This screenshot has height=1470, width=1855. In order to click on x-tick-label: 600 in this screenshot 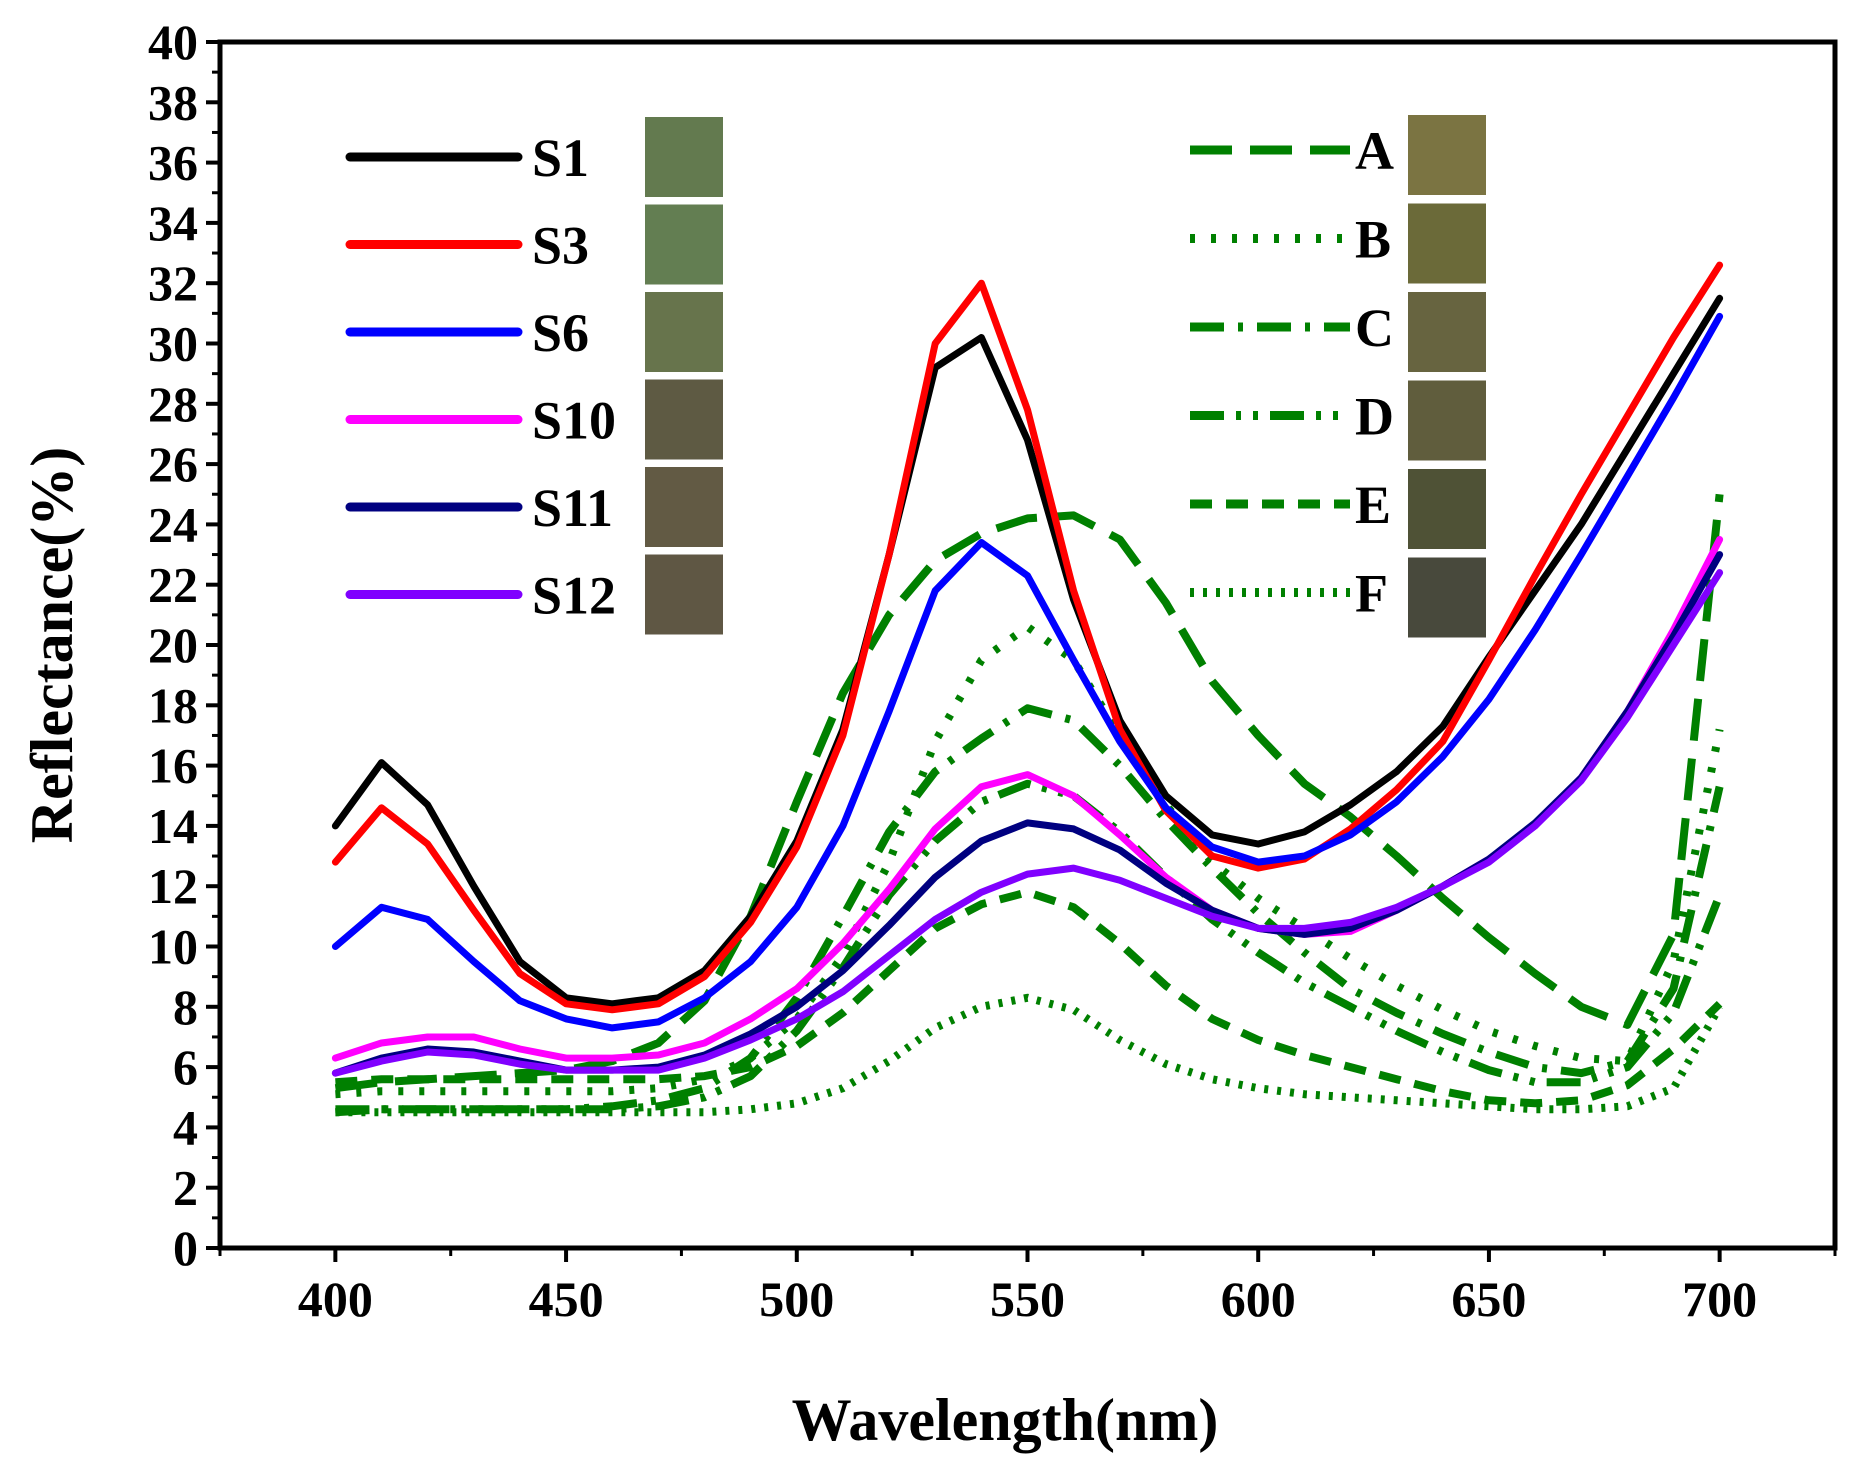, I will do `click(1258, 1299)`.